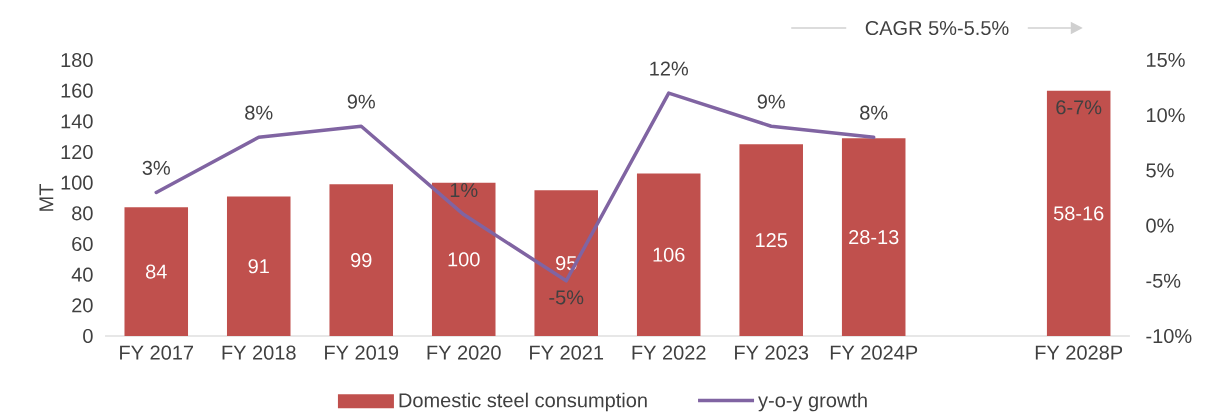 The height and width of the screenshot is (416, 1207). Describe the element at coordinates (156, 167) in the screenshot. I see `data-label: 3%` at that location.